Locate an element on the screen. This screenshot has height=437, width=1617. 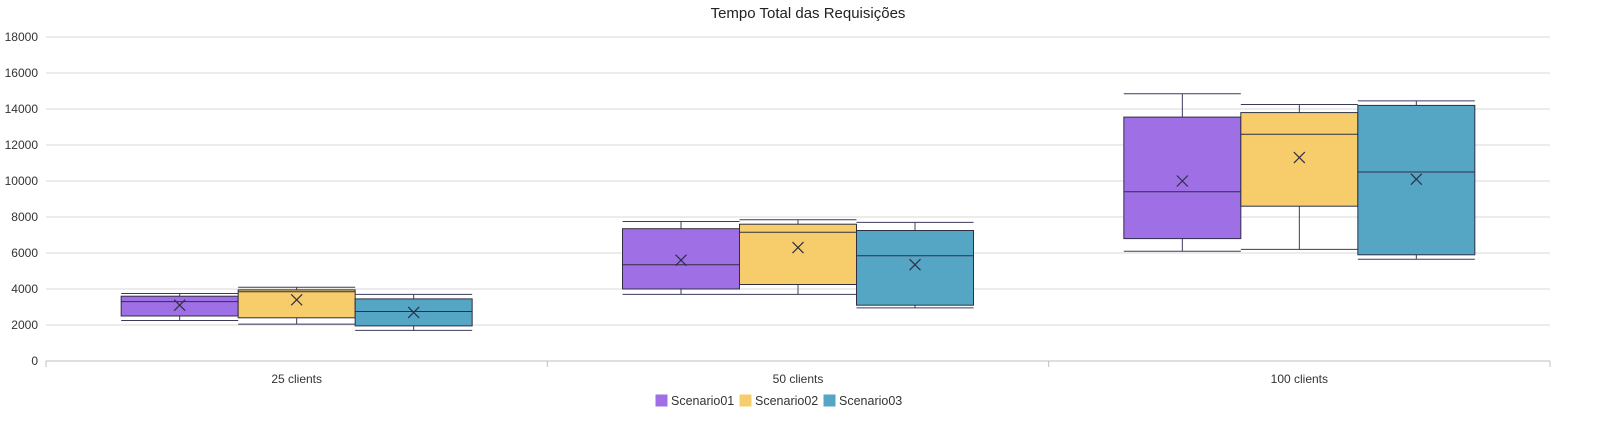
legend-label: Scenario03 is located at coordinates (870, 401).